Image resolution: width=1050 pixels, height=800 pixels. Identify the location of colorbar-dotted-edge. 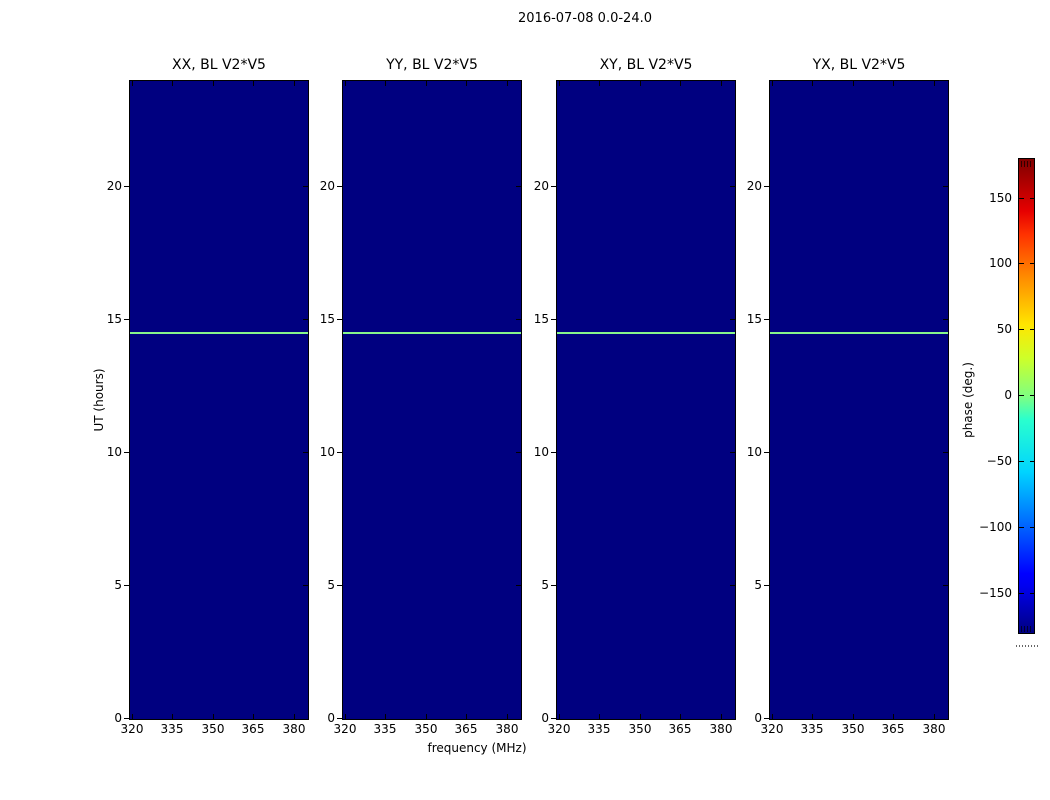
(1027, 646).